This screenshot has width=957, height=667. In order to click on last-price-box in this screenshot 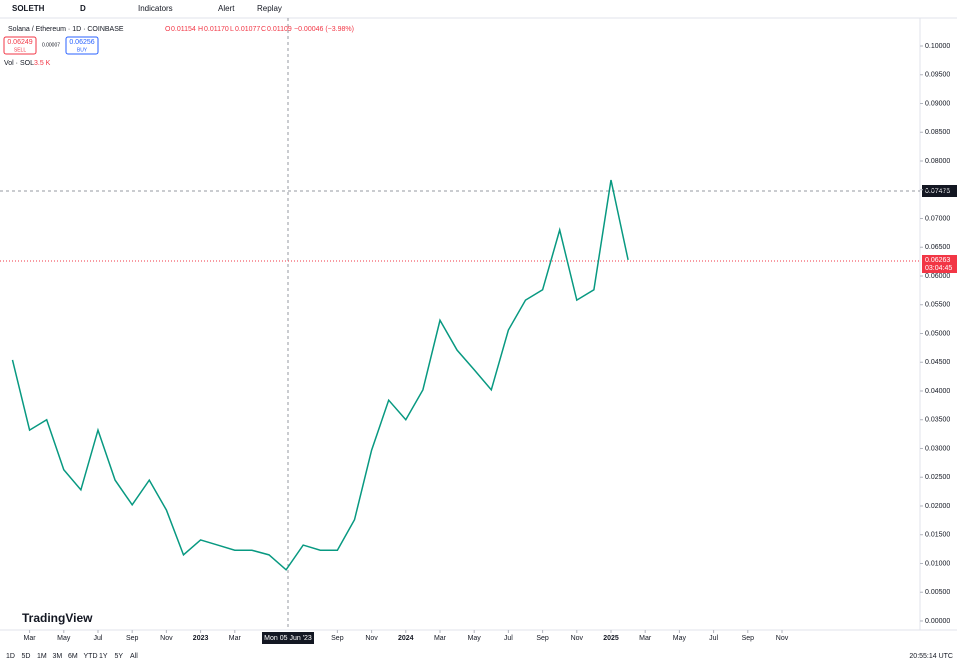, I will do `click(939, 264)`.